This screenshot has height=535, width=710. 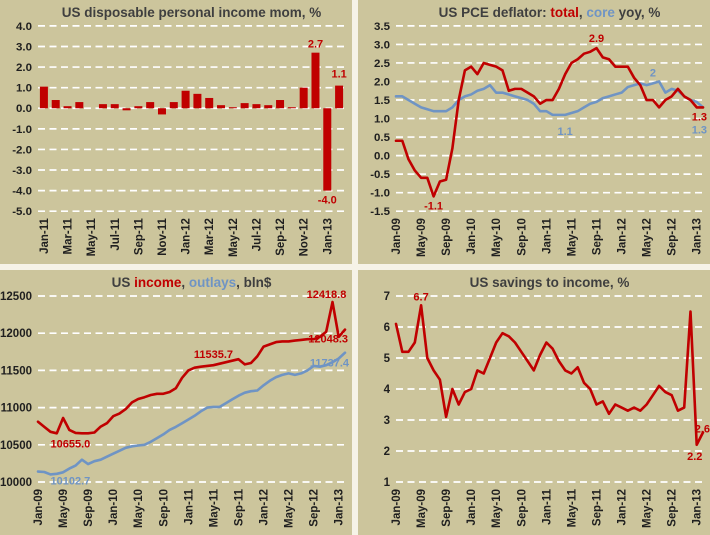 What do you see at coordinates (550, 282) in the screenshot?
I see `svg-text: US savings to income, %` at bounding box center [550, 282].